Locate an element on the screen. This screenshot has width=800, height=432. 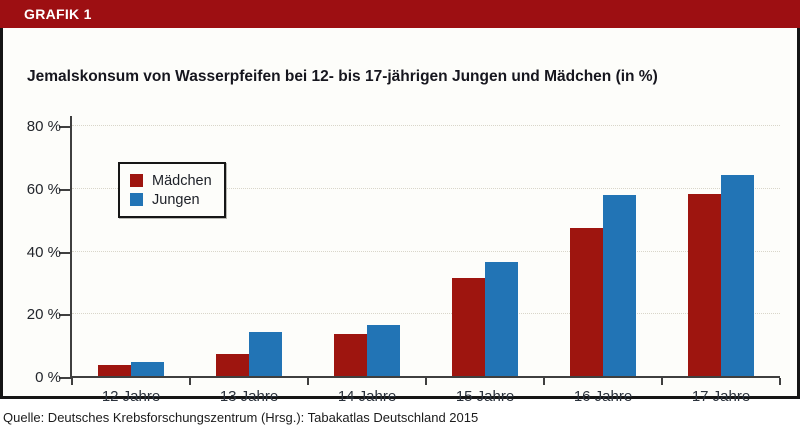
bar-jungen-14-jahre is located at coordinates (383, 350).